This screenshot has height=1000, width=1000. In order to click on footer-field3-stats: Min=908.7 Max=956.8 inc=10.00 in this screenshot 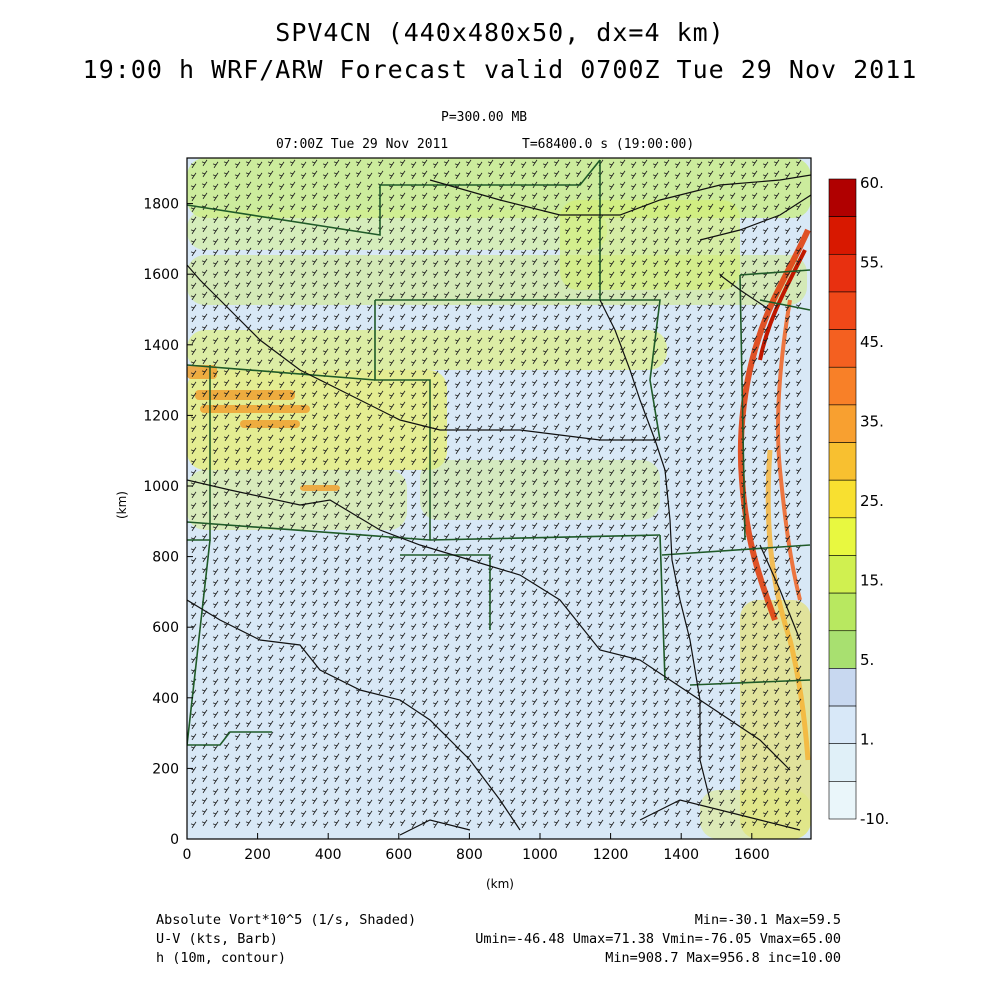, I will do `click(723, 958)`.